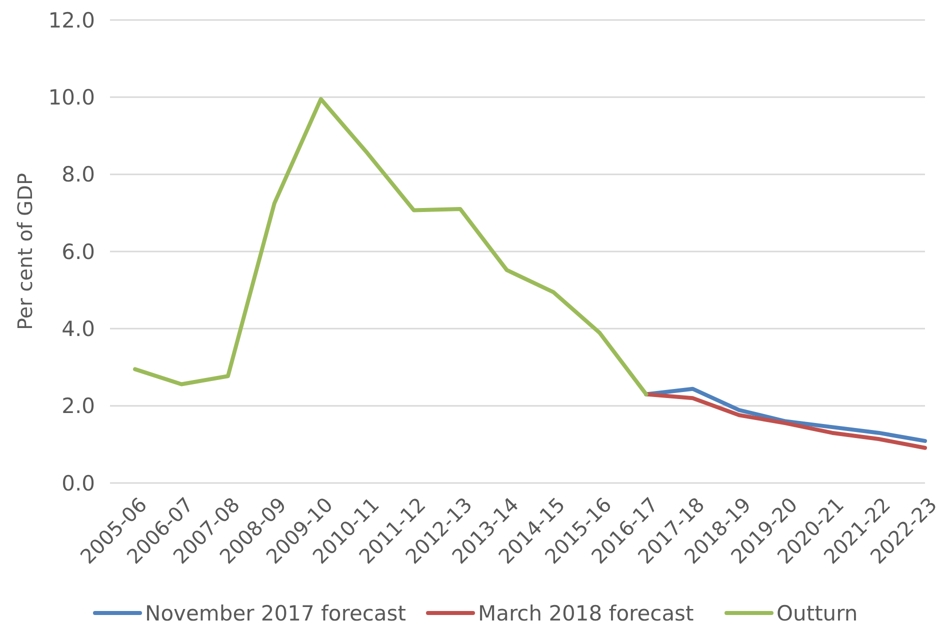 Image resolution: width=942 pixels, height=633 pixels. I want to click on legend-label: March 2018 forecast, so click(586, 613).